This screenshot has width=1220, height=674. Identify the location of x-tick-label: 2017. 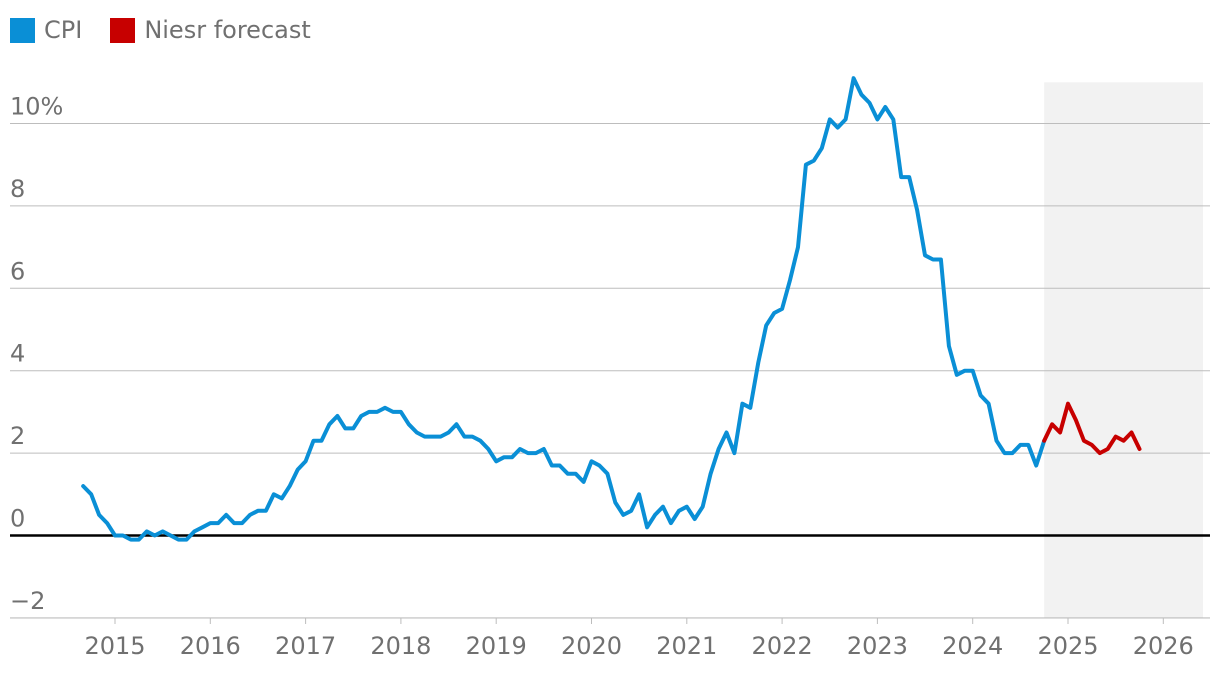
(305, 646).